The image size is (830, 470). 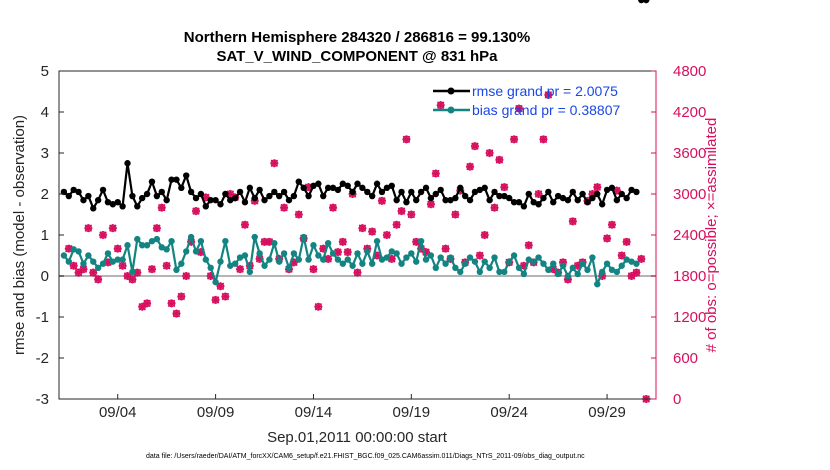 I want to click on legend-item-rmse: rmse grand pr = 2.0075, so click(x=525, y=91).